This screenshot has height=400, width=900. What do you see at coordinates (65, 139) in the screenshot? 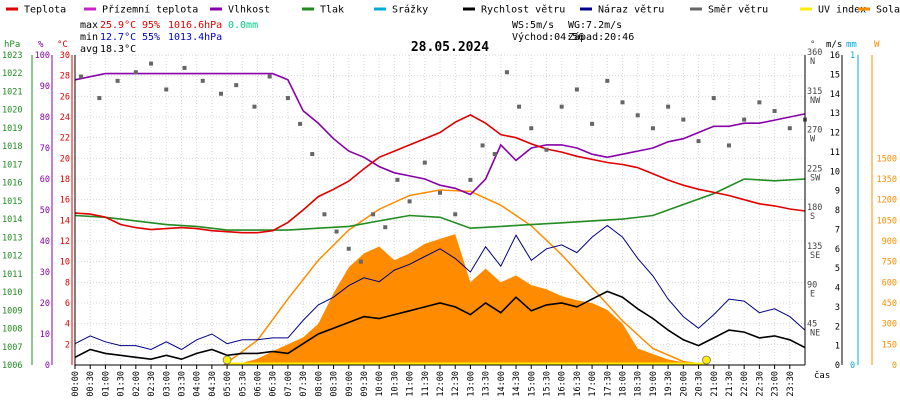
I see `temperature-tick-label: 22` at bounding box center [65, 139].